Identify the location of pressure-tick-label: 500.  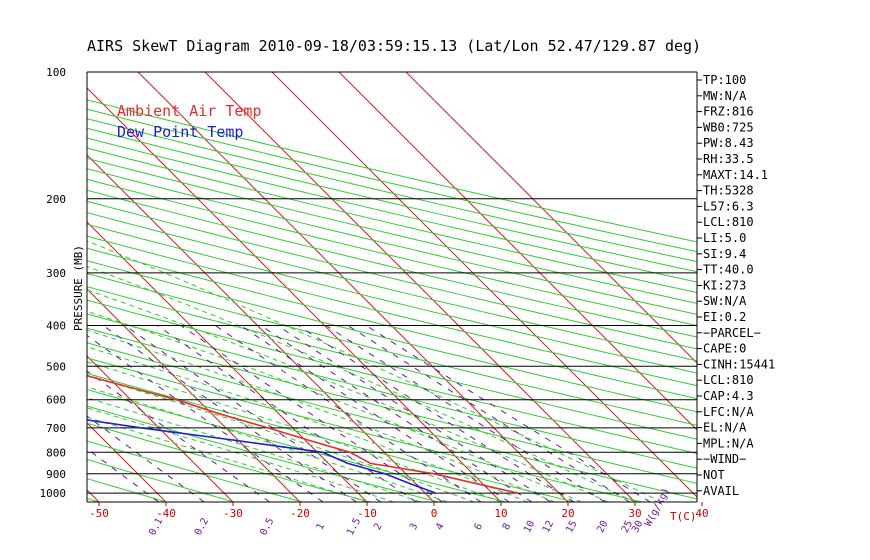
(56, 366).